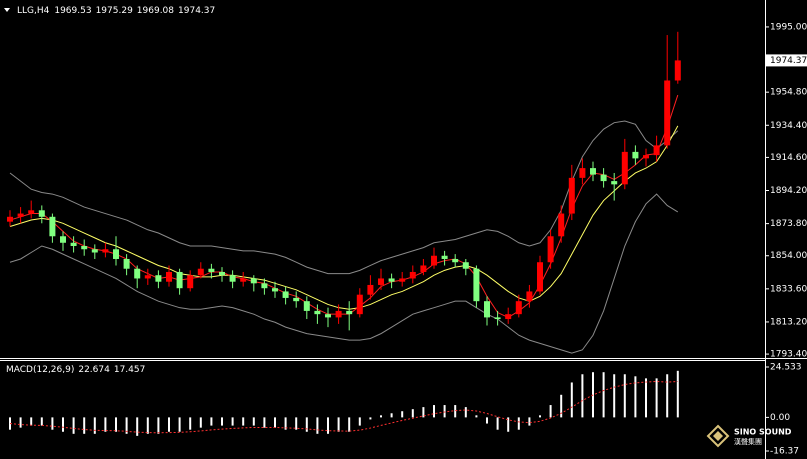  I want to click on bar-close: 1974.37, so click(196, 11).